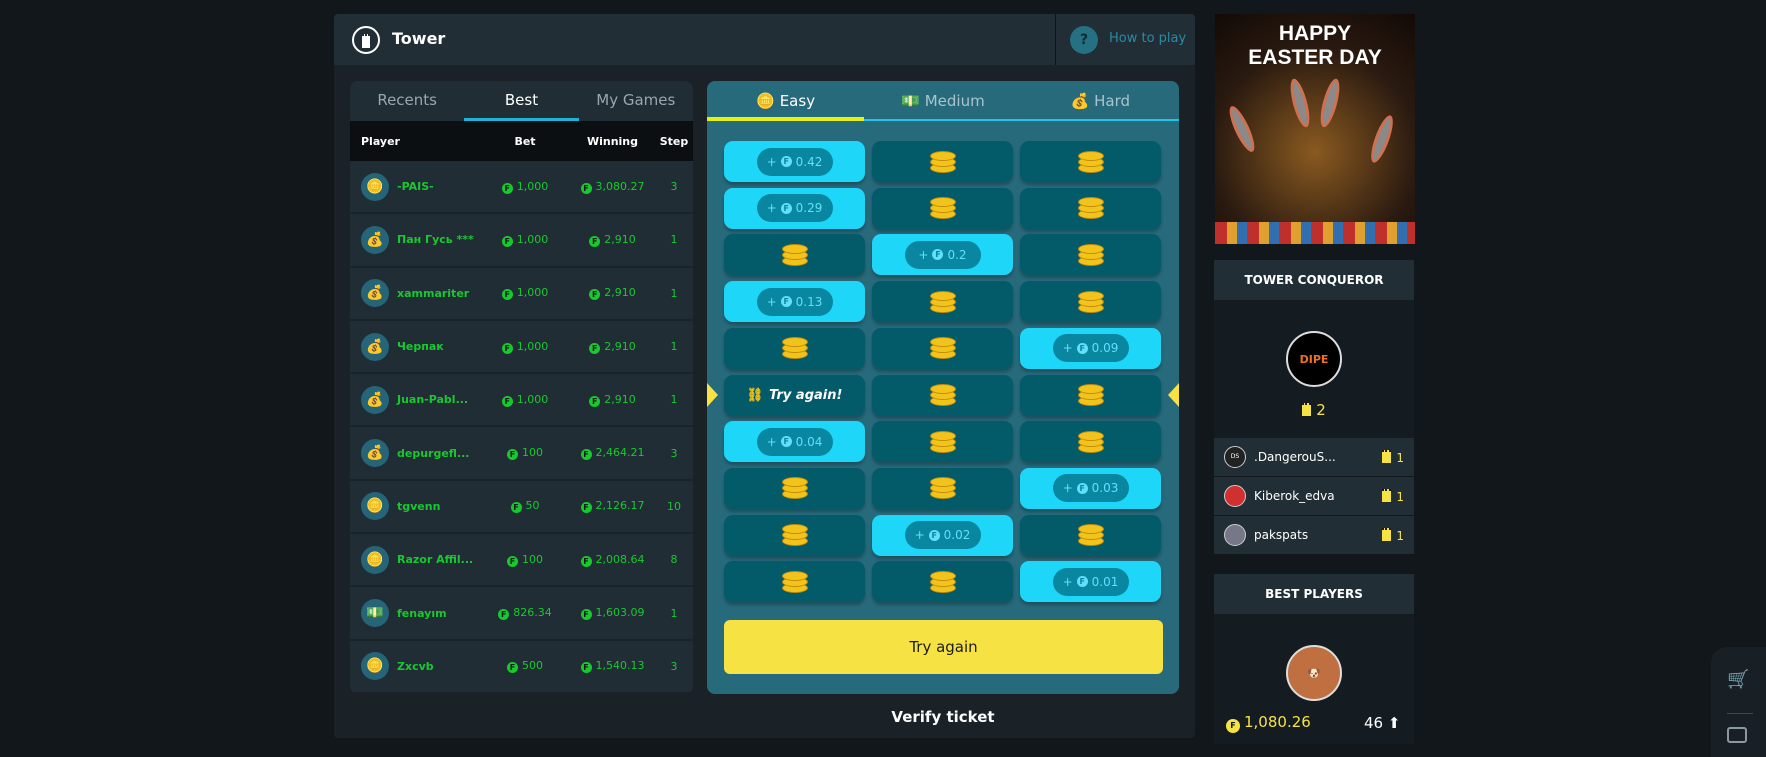 The height and width of the screenshot is (757, 1766). Describe the element at coordinates (1235, 457) in the screenshot. I see `avatar: DS` at that location.